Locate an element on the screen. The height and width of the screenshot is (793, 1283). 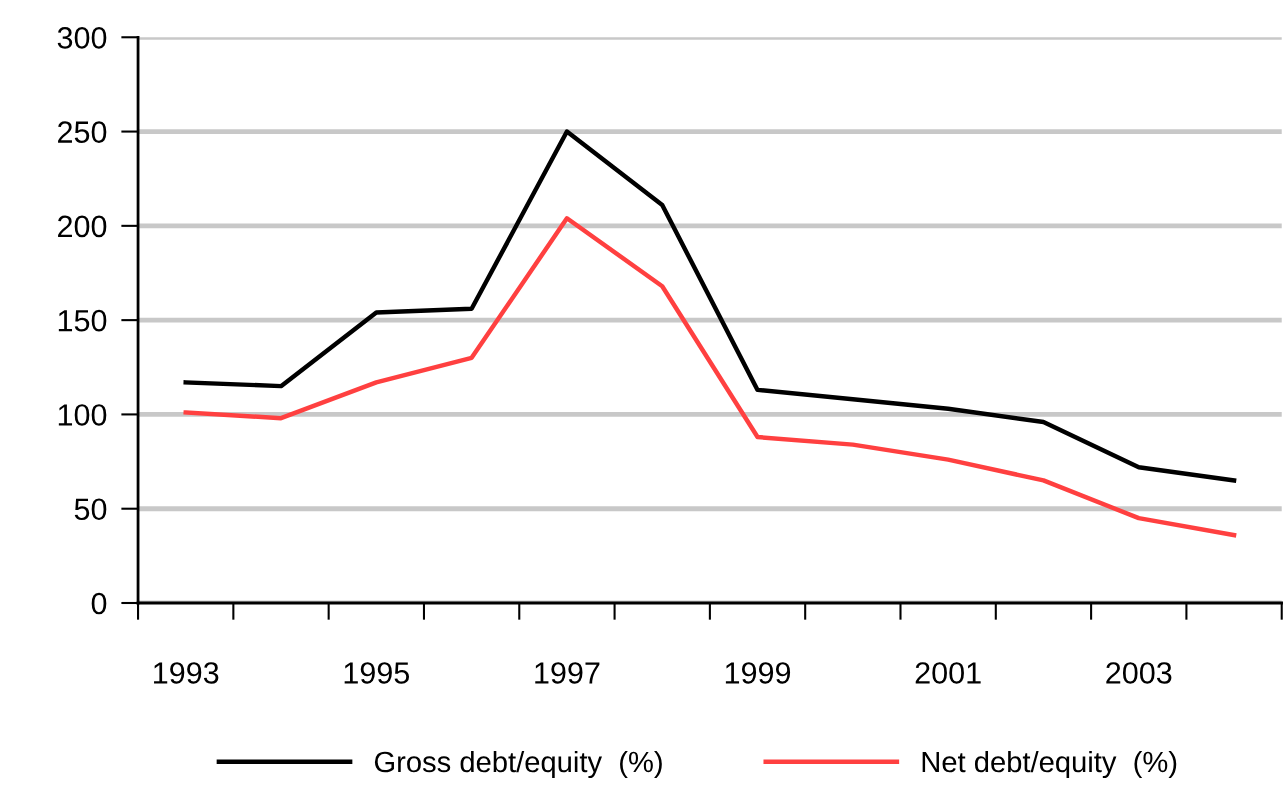
x-tick-label: 2001 is located at coordinates (948, 673).